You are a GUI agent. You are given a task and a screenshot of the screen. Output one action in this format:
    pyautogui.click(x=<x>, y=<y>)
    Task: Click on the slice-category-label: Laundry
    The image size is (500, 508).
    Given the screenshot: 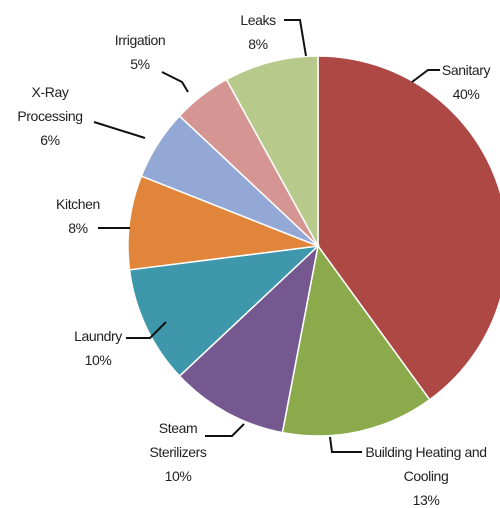 What is the action you would take?
    pyautogui.click(x=98, y=336)
    